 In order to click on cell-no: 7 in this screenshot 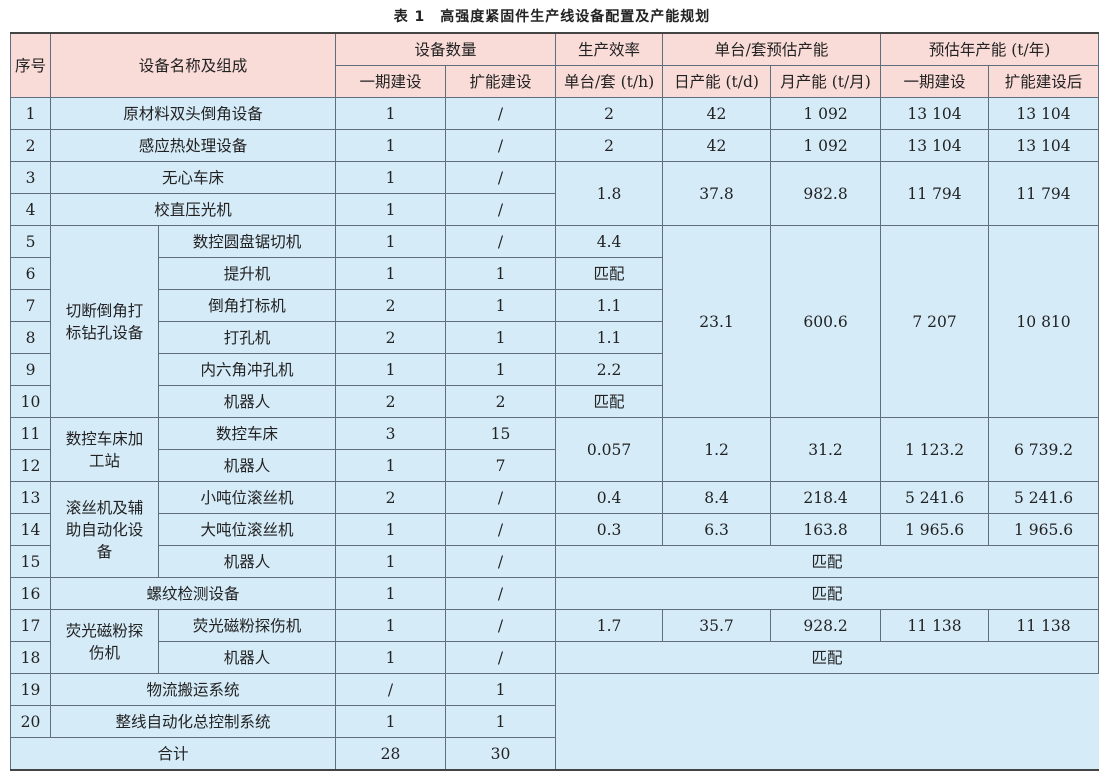, I will do `click(30, 305)`.